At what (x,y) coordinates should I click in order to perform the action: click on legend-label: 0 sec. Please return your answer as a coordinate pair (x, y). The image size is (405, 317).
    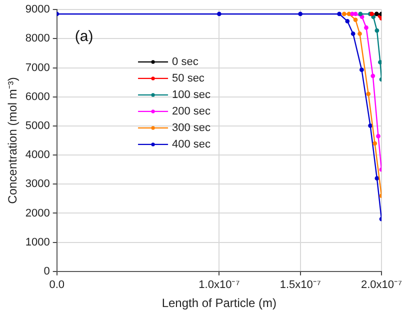
    Looking at the image, I should click on (185, 62).